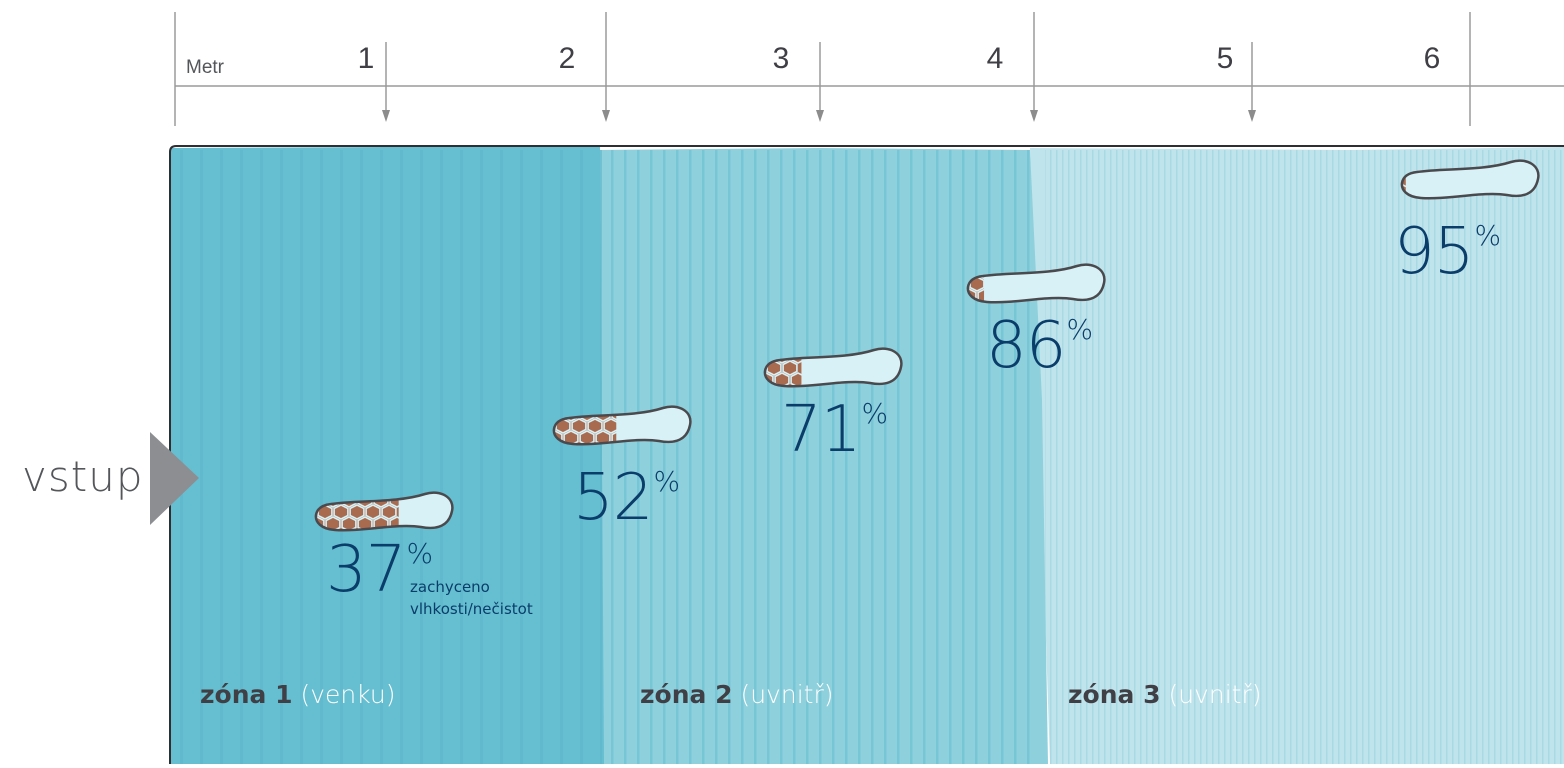  Describe the element at coordinates (1434, 252) in the screenshot. I see `percent-value: 95` at that location.